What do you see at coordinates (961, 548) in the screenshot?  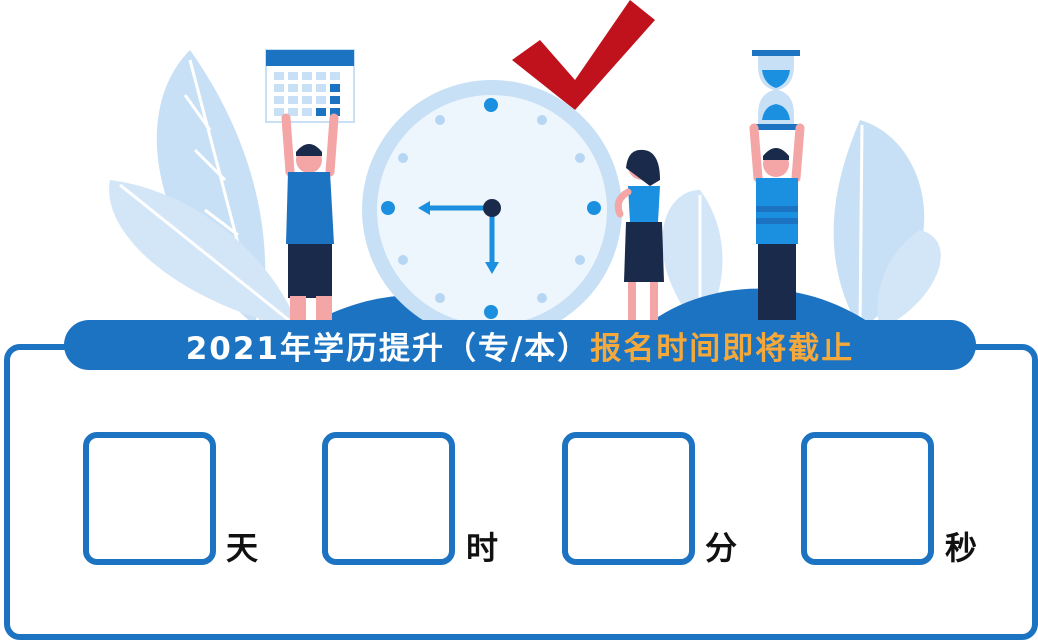 I see `countdown-seconds-unit: 秒` at bounding box center [961, 548].